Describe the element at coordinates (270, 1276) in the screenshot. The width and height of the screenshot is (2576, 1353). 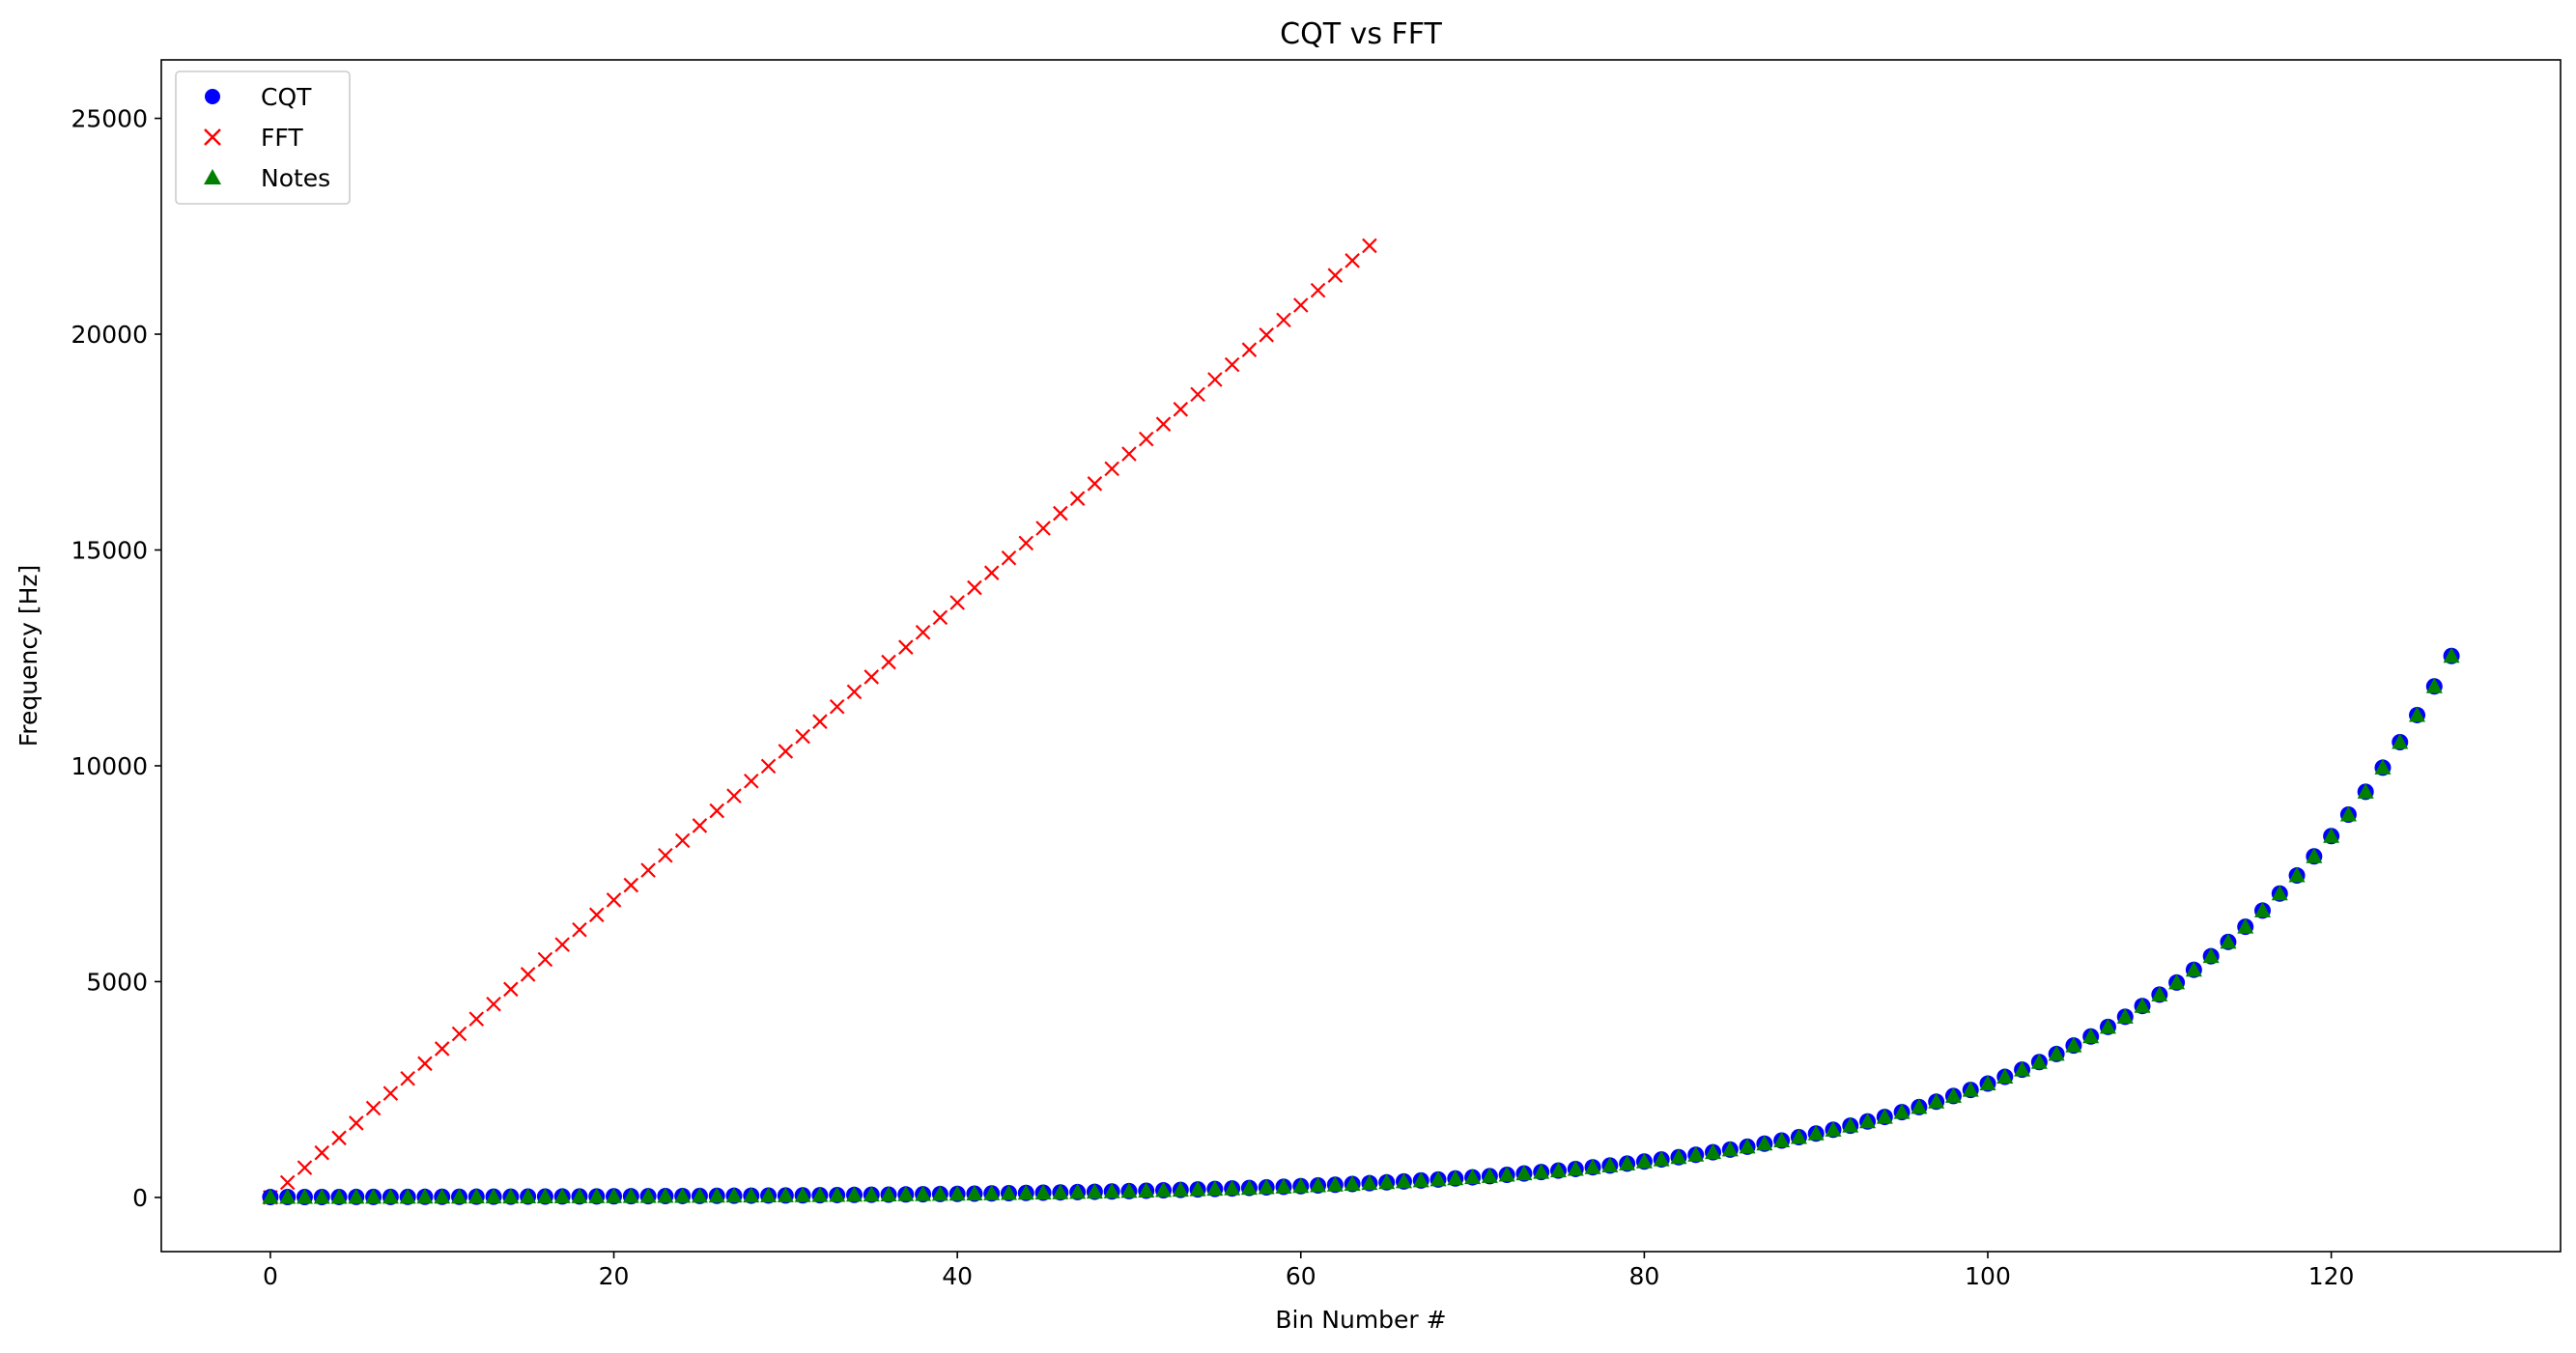
I see `x-tick-label: 0` at that location.